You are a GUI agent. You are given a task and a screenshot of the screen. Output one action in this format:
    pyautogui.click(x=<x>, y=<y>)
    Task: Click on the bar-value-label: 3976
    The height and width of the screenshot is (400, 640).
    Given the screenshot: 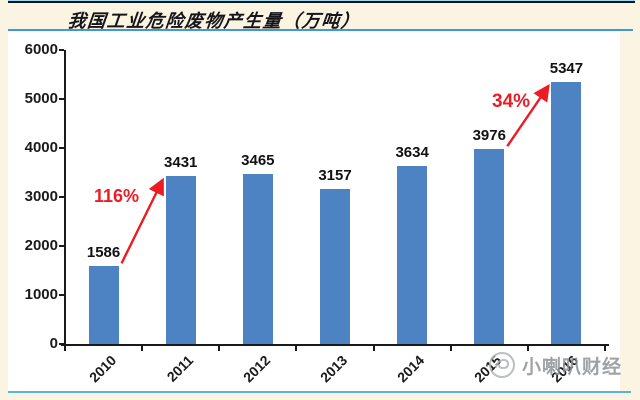 What is the action you would take?
    pyautogui.click(x=489, y=136)
    